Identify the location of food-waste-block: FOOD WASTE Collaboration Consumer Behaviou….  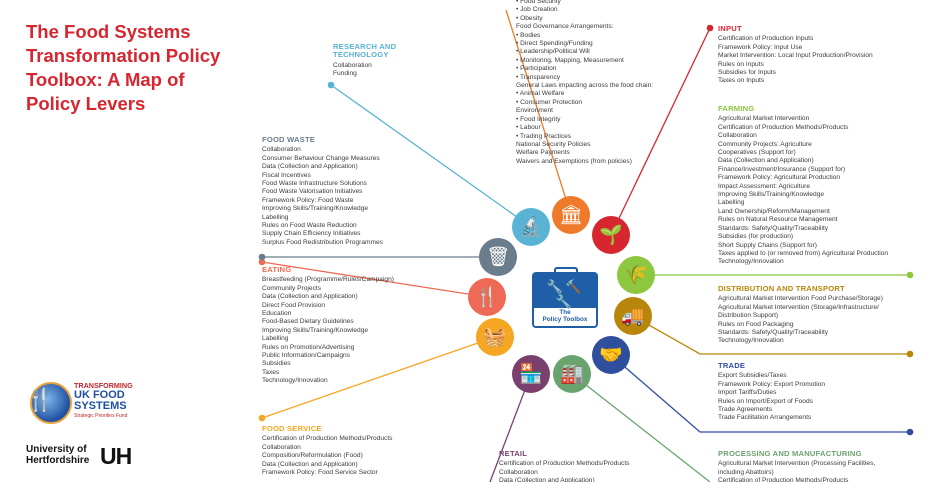
(322, 191).